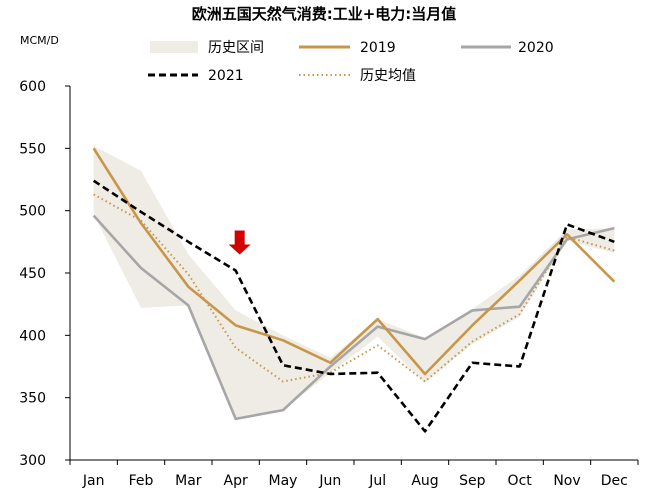 This screenshot has height=498, width=669. I want to click on y-tick-label-600: 600, so click(32, 87).